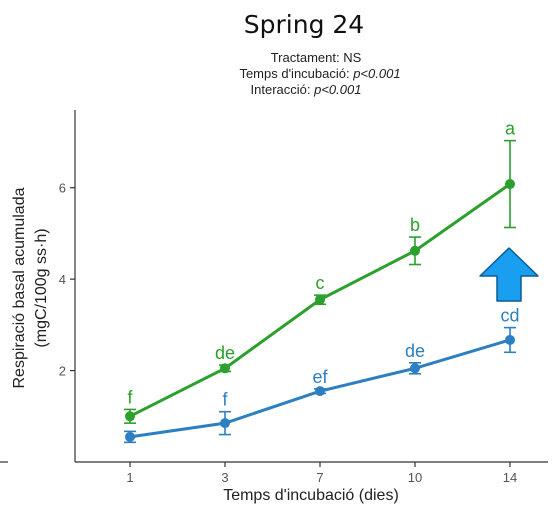 The height and width of the screenshot is (509, 557). I want to click on significance-letter: a, so click(510, 129).